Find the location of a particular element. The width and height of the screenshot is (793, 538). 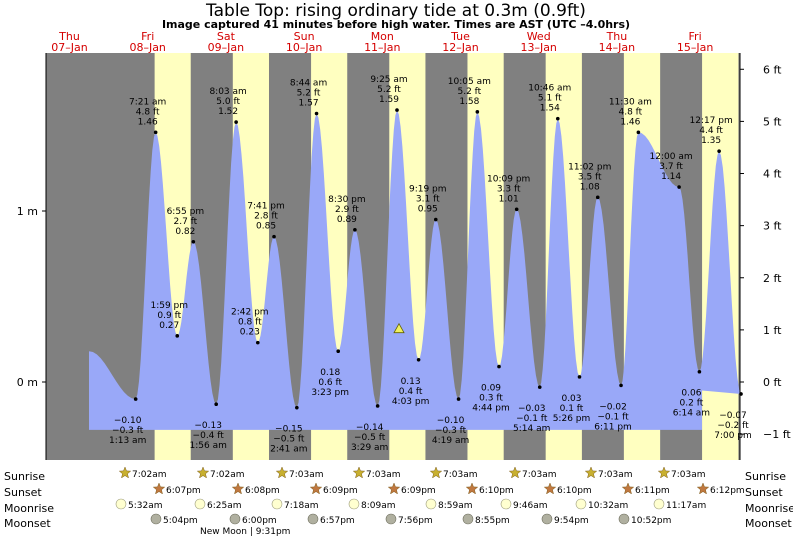

date-label-2: 09–Jan is located at coordinates (226, 47).